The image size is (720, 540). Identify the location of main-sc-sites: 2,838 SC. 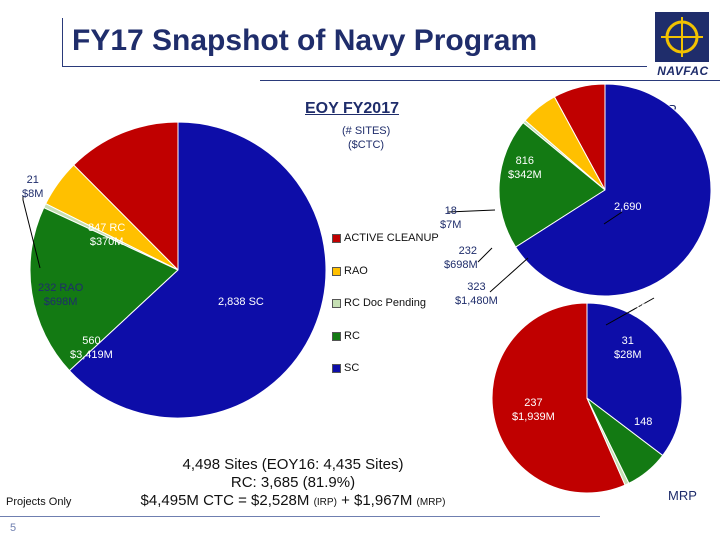
(241, 302).